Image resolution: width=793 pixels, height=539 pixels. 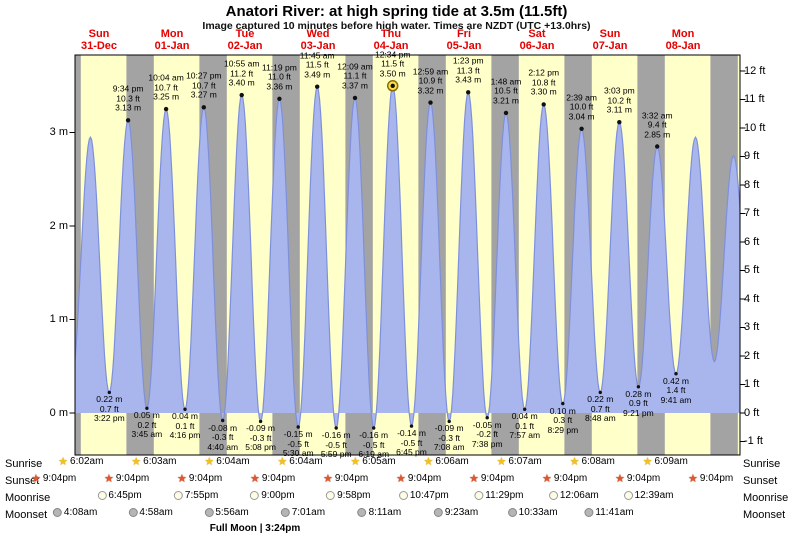 I want to click on almanac-label-left-moonset: Moonset, so click(x=26, y=515).